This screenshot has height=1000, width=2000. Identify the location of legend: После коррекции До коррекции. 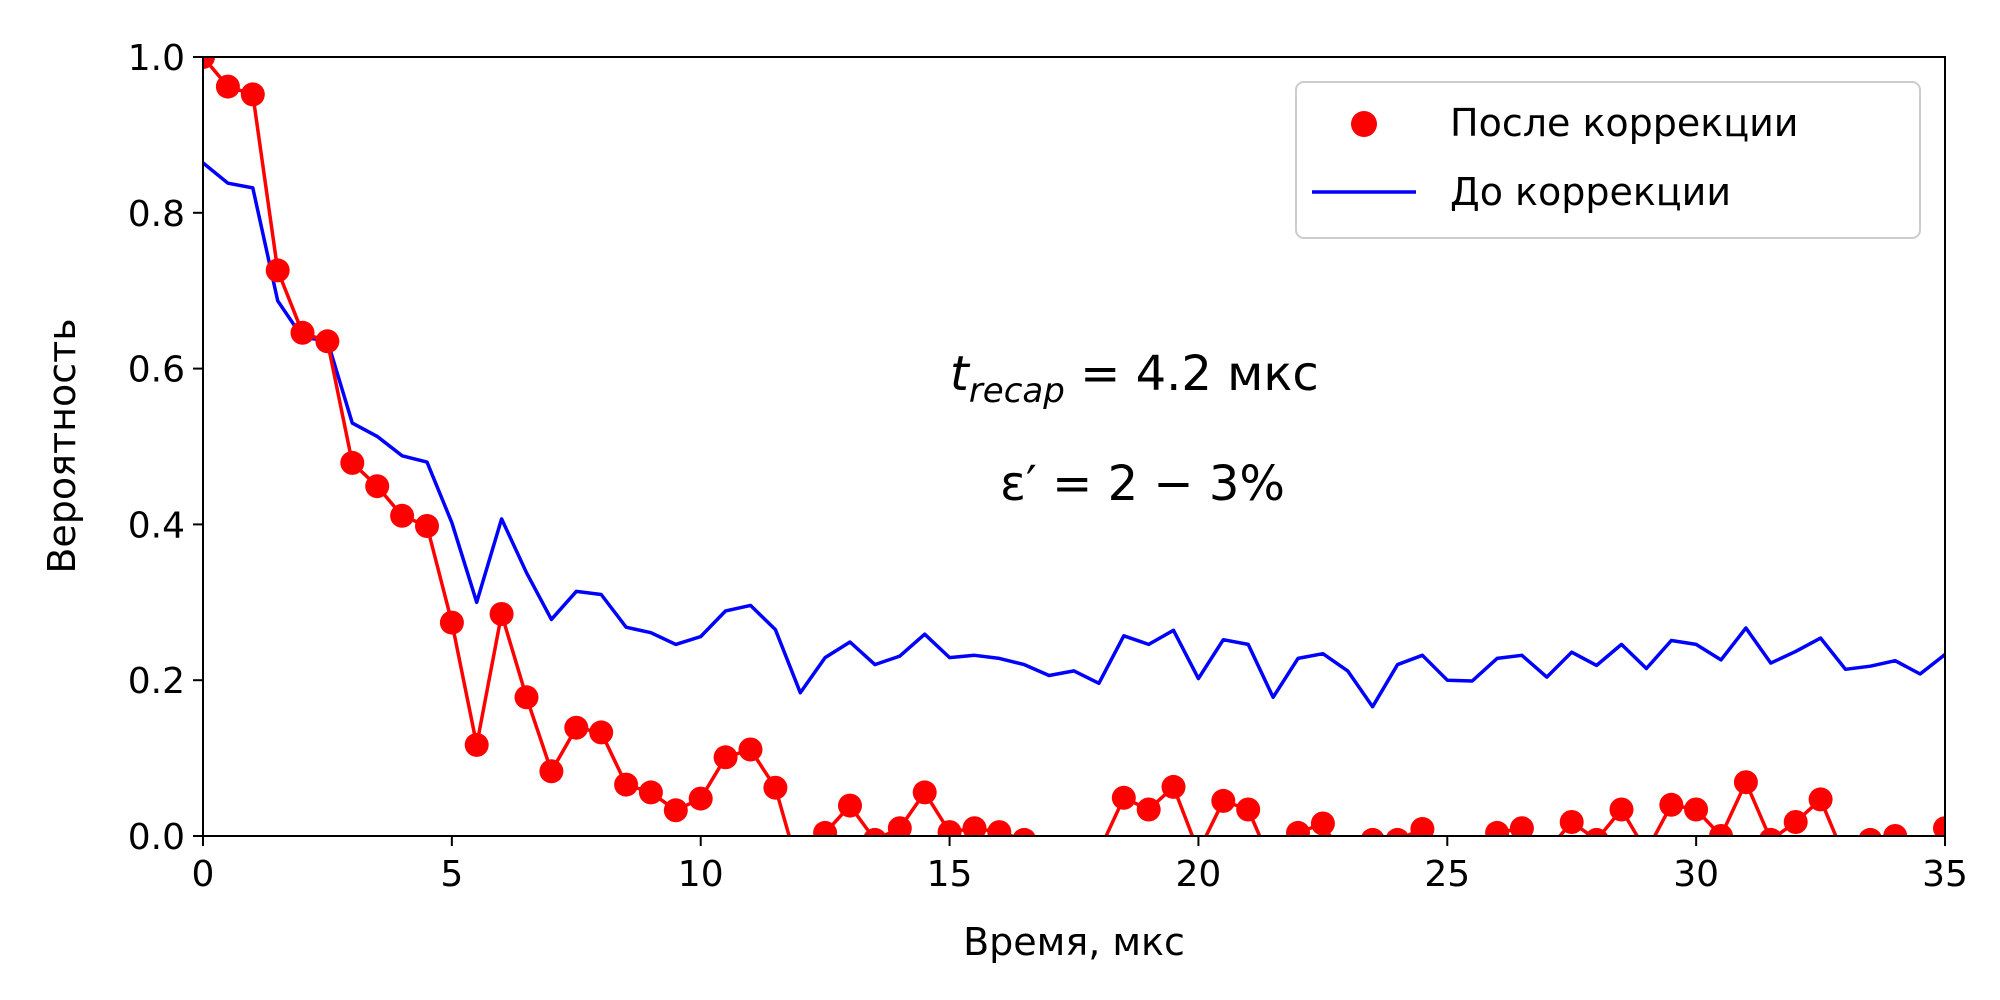
(1608, 160).